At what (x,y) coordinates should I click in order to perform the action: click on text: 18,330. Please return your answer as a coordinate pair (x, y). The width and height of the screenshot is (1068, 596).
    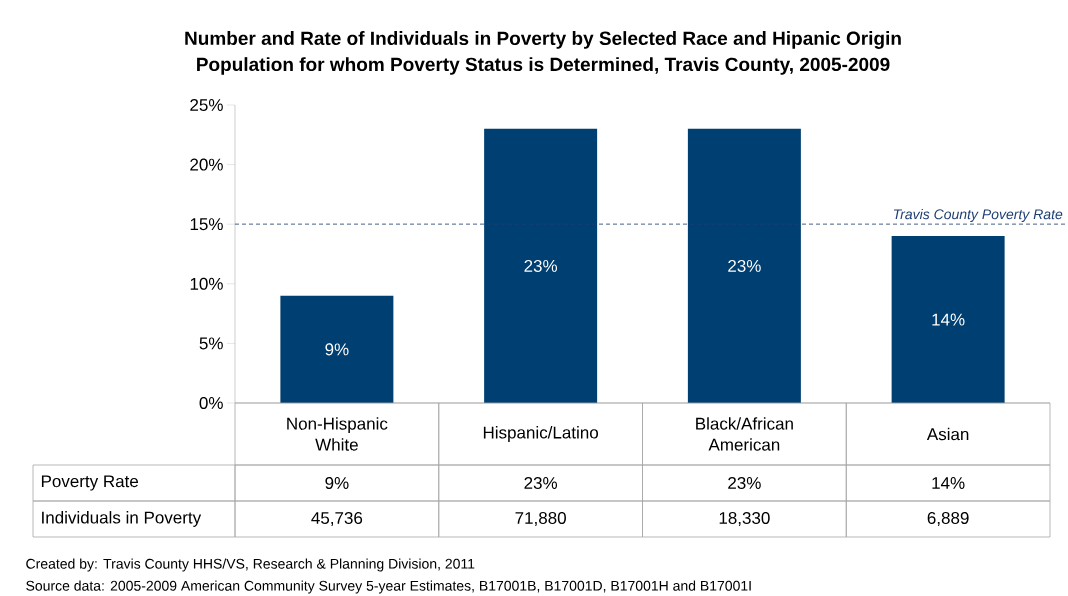
    Looking at the image, I should click on (744, 519).